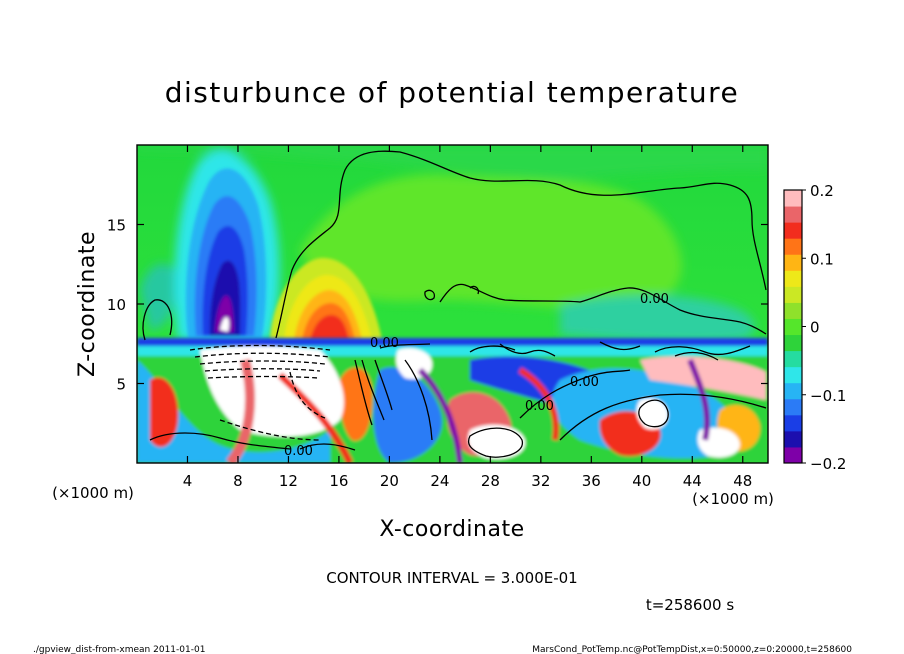 The width and height of the screenshot is (904, 654). Describe the element at coordinates (93, 493) in the screenshot. I see `y-unit-label: (×1000 m)` at that location.